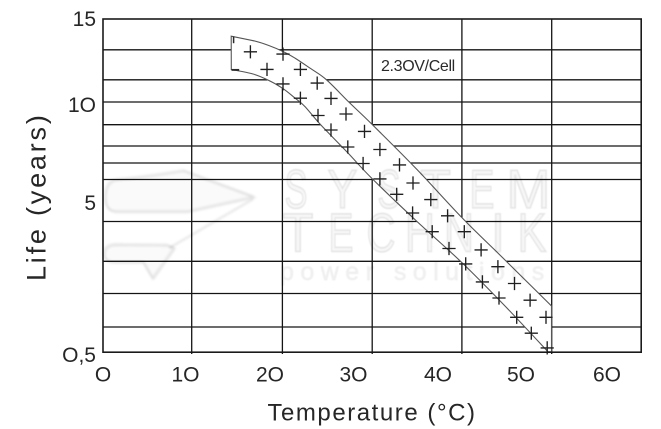 The width and height of the screenshot is (661, 429). Describe the element at coordinates (529, 189) in the screenshot. I see `svg-text: M` at that location.